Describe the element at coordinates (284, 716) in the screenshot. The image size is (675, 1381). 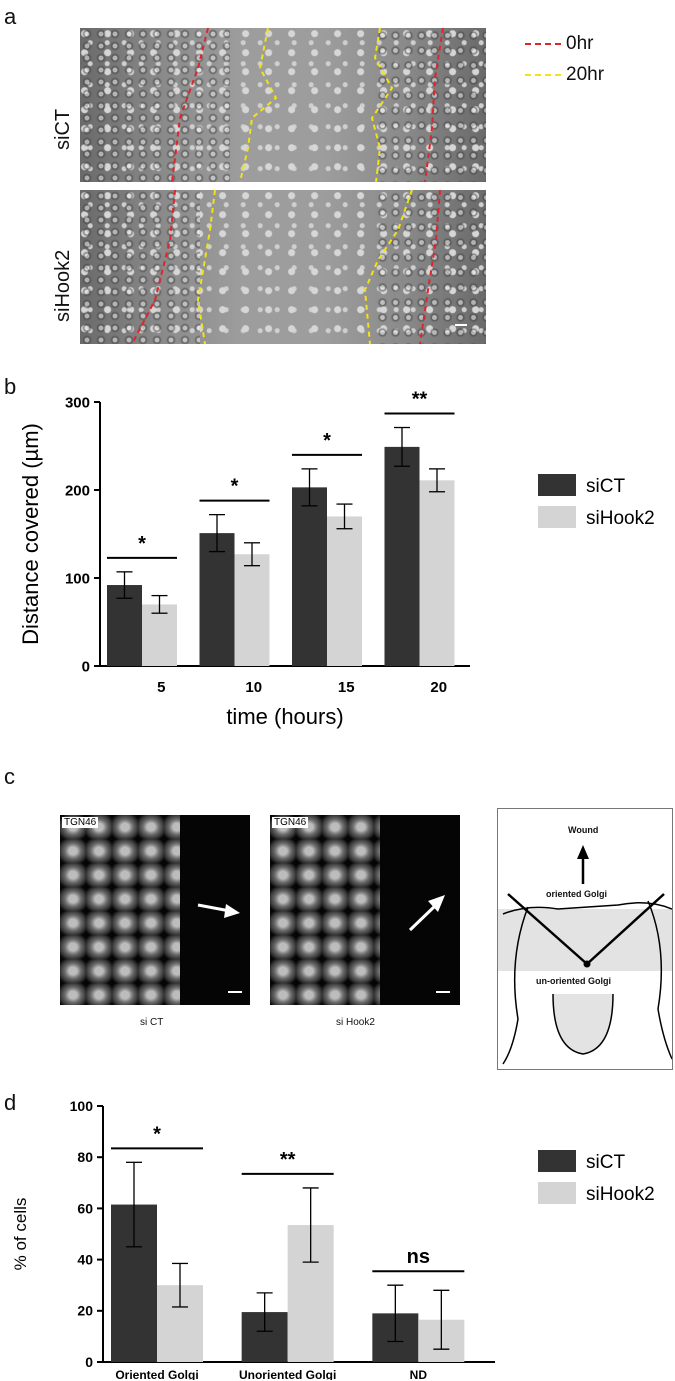
I see `x-axis-label: time (hours)` at that location.